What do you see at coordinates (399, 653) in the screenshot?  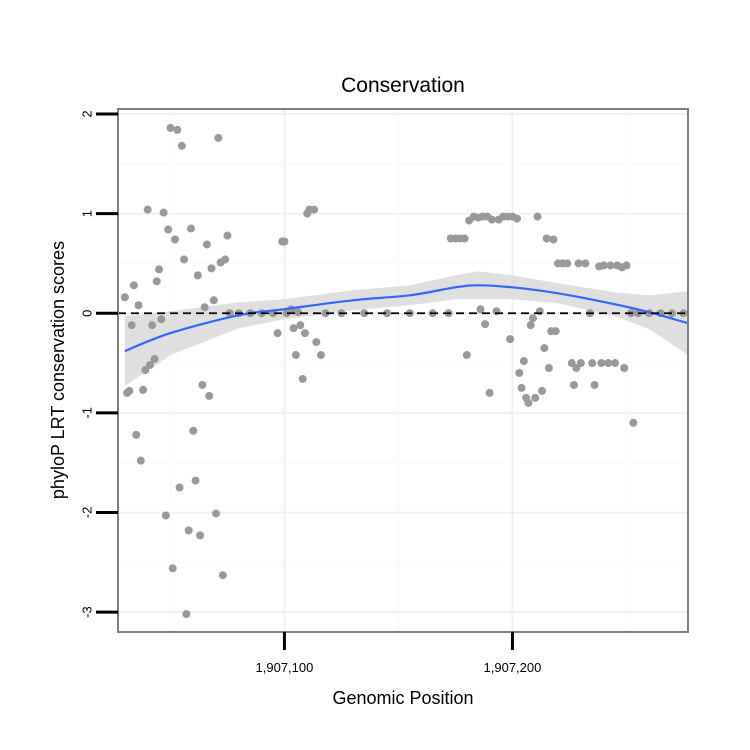 I see `x-axis: 1,907,100 1,907,200` at bounding box center [399, 653].